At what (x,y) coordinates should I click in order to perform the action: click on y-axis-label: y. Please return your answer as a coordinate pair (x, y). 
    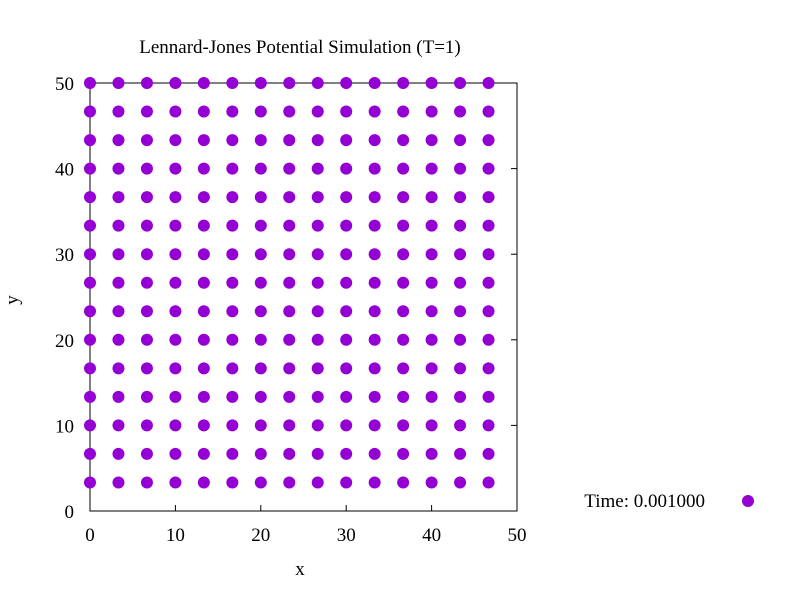
    Looking at the image, I should click on (12, 300).